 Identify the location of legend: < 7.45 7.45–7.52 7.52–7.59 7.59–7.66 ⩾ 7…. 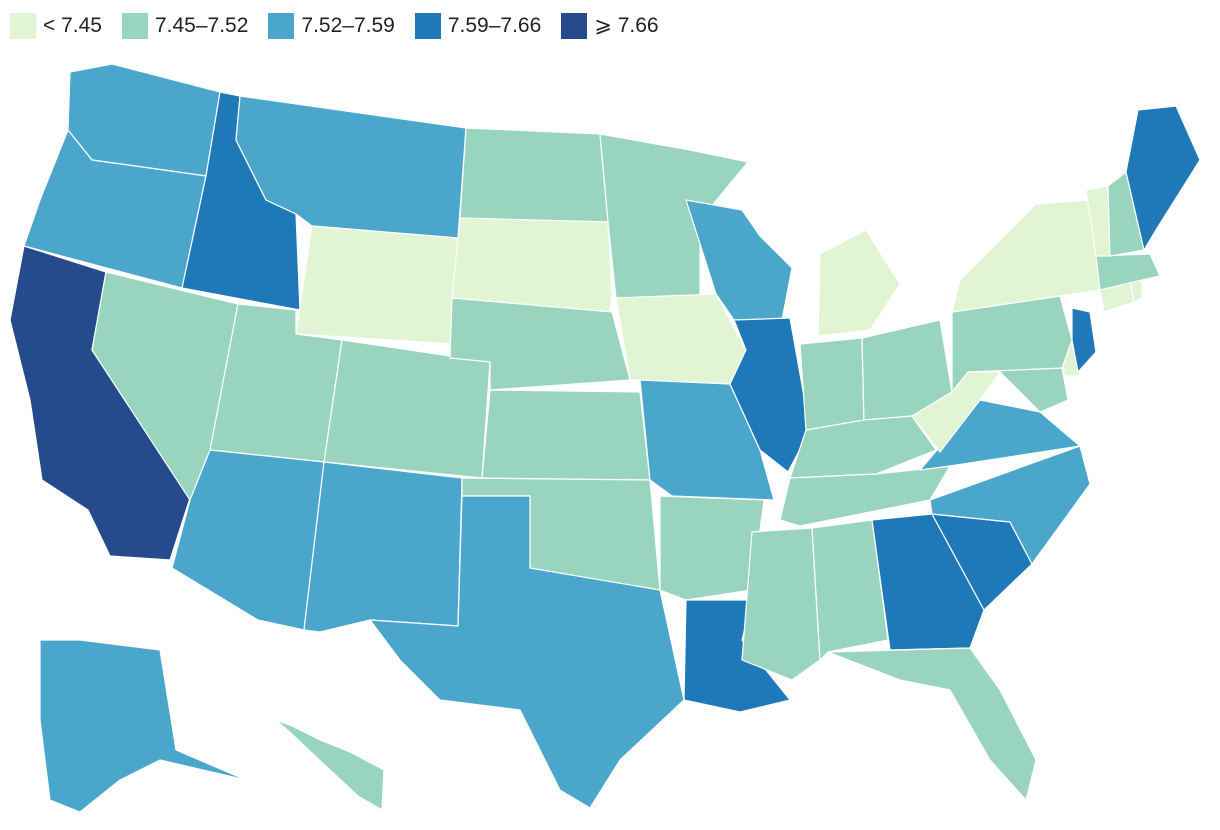
(344, 26).